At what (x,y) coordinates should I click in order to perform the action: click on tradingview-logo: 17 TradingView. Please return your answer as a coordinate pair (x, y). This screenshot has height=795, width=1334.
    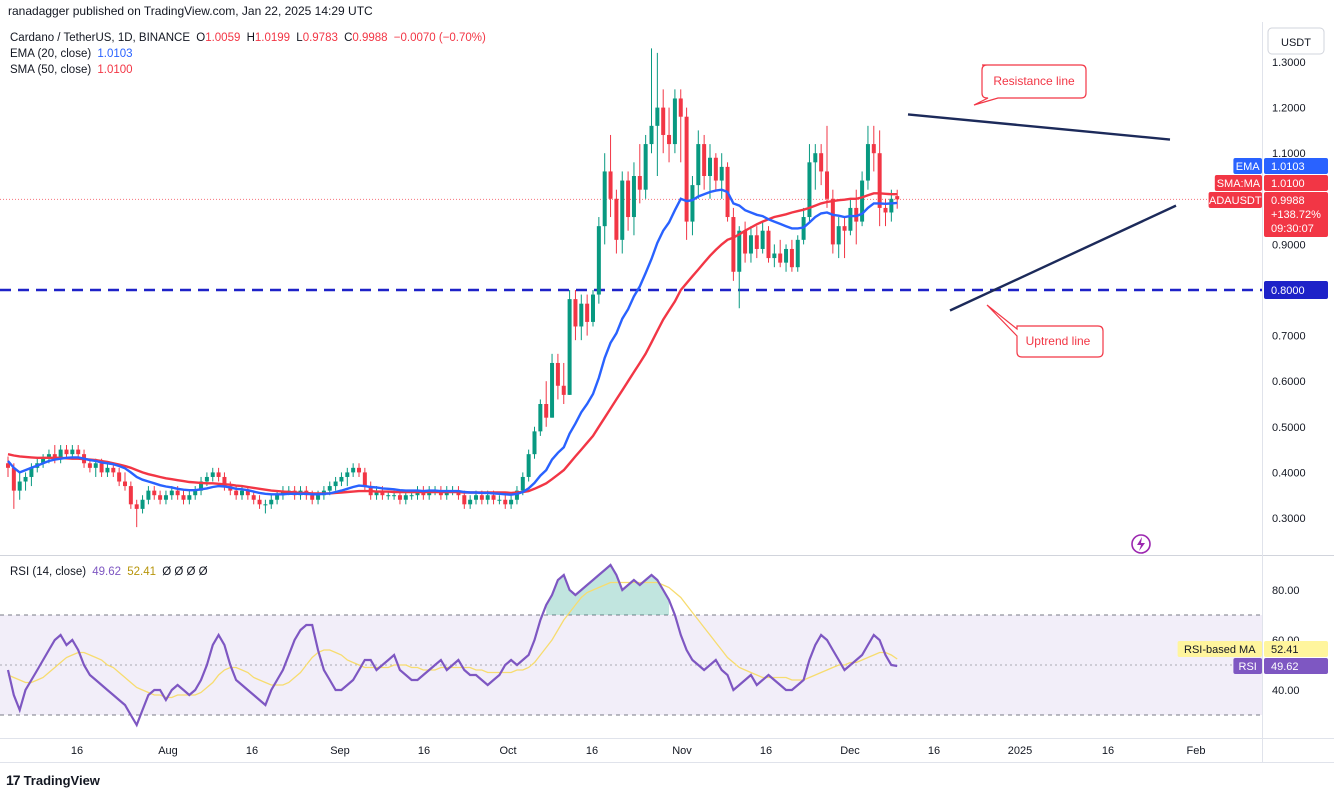
    Looking at the image, I should click on (53, 780).